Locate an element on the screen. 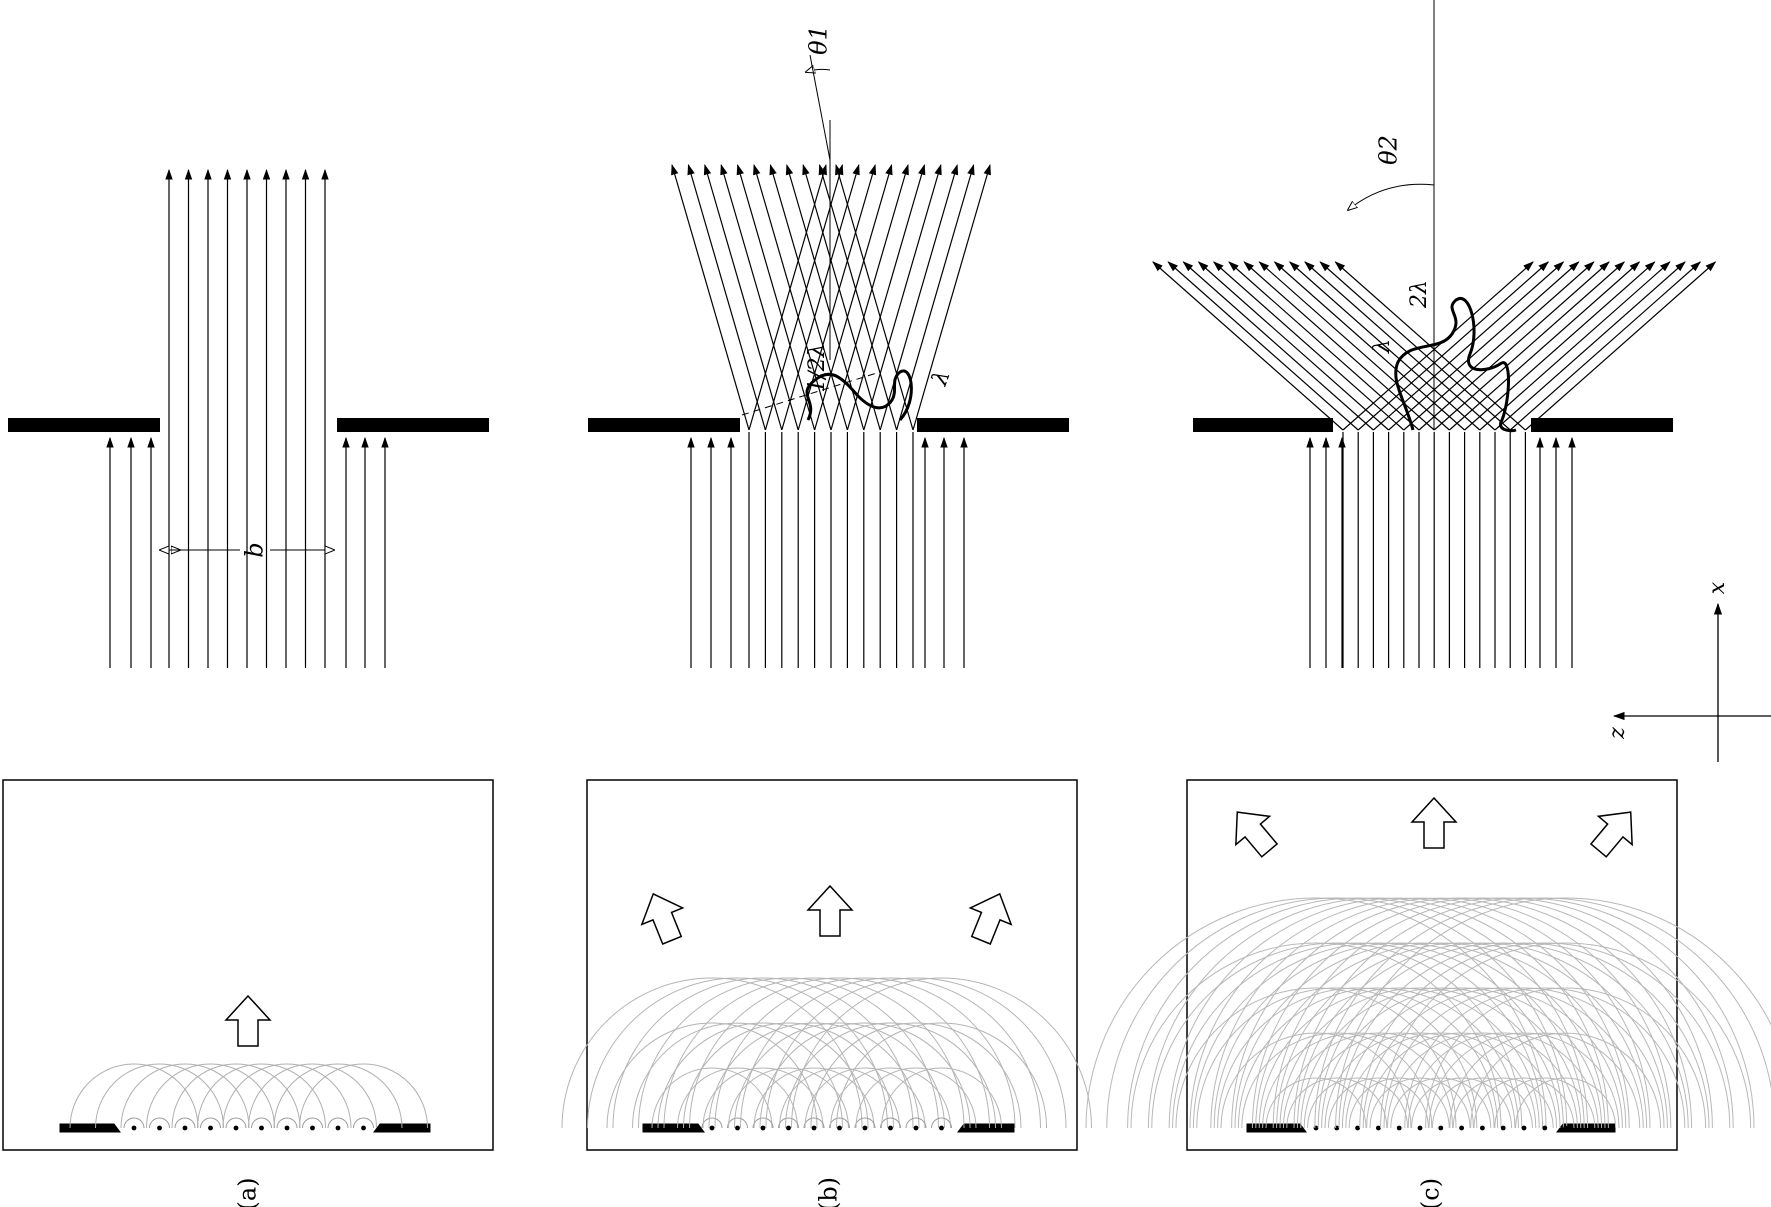 The width and height of the screenshot is (1771, 1207). wavelets-c is located at coordinates (1428, 964).